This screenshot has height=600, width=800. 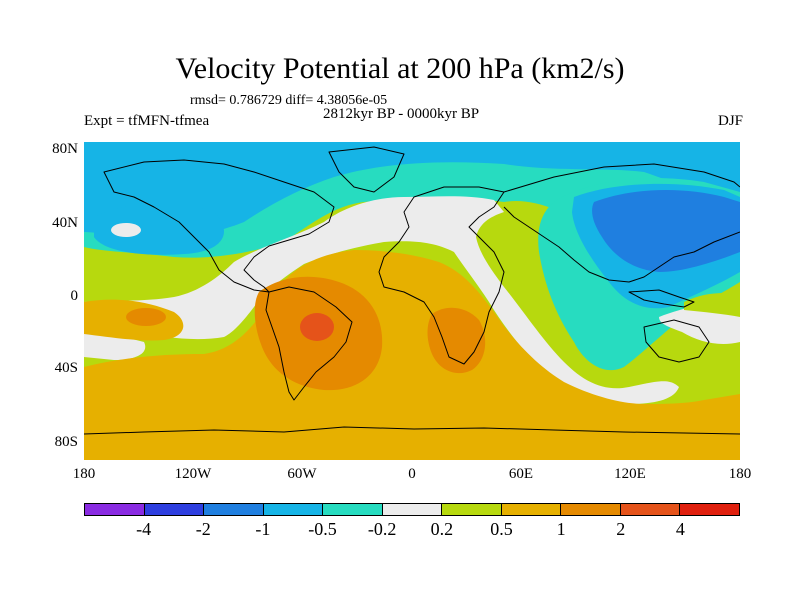 I want to click on period-annotation: 2812kyr BP - 0000kyr BP, so click(x=401, y=114).